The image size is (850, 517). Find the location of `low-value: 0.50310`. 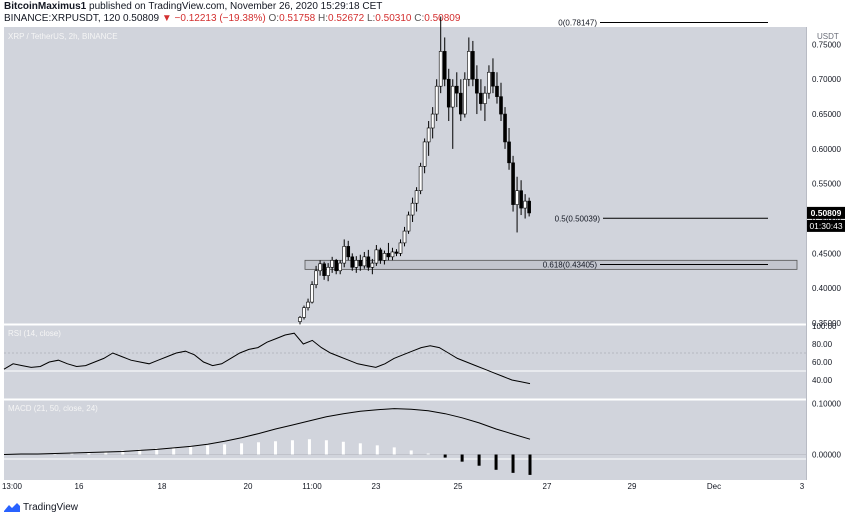

low-value: 0.50310 is located at coordinates (393, 18).